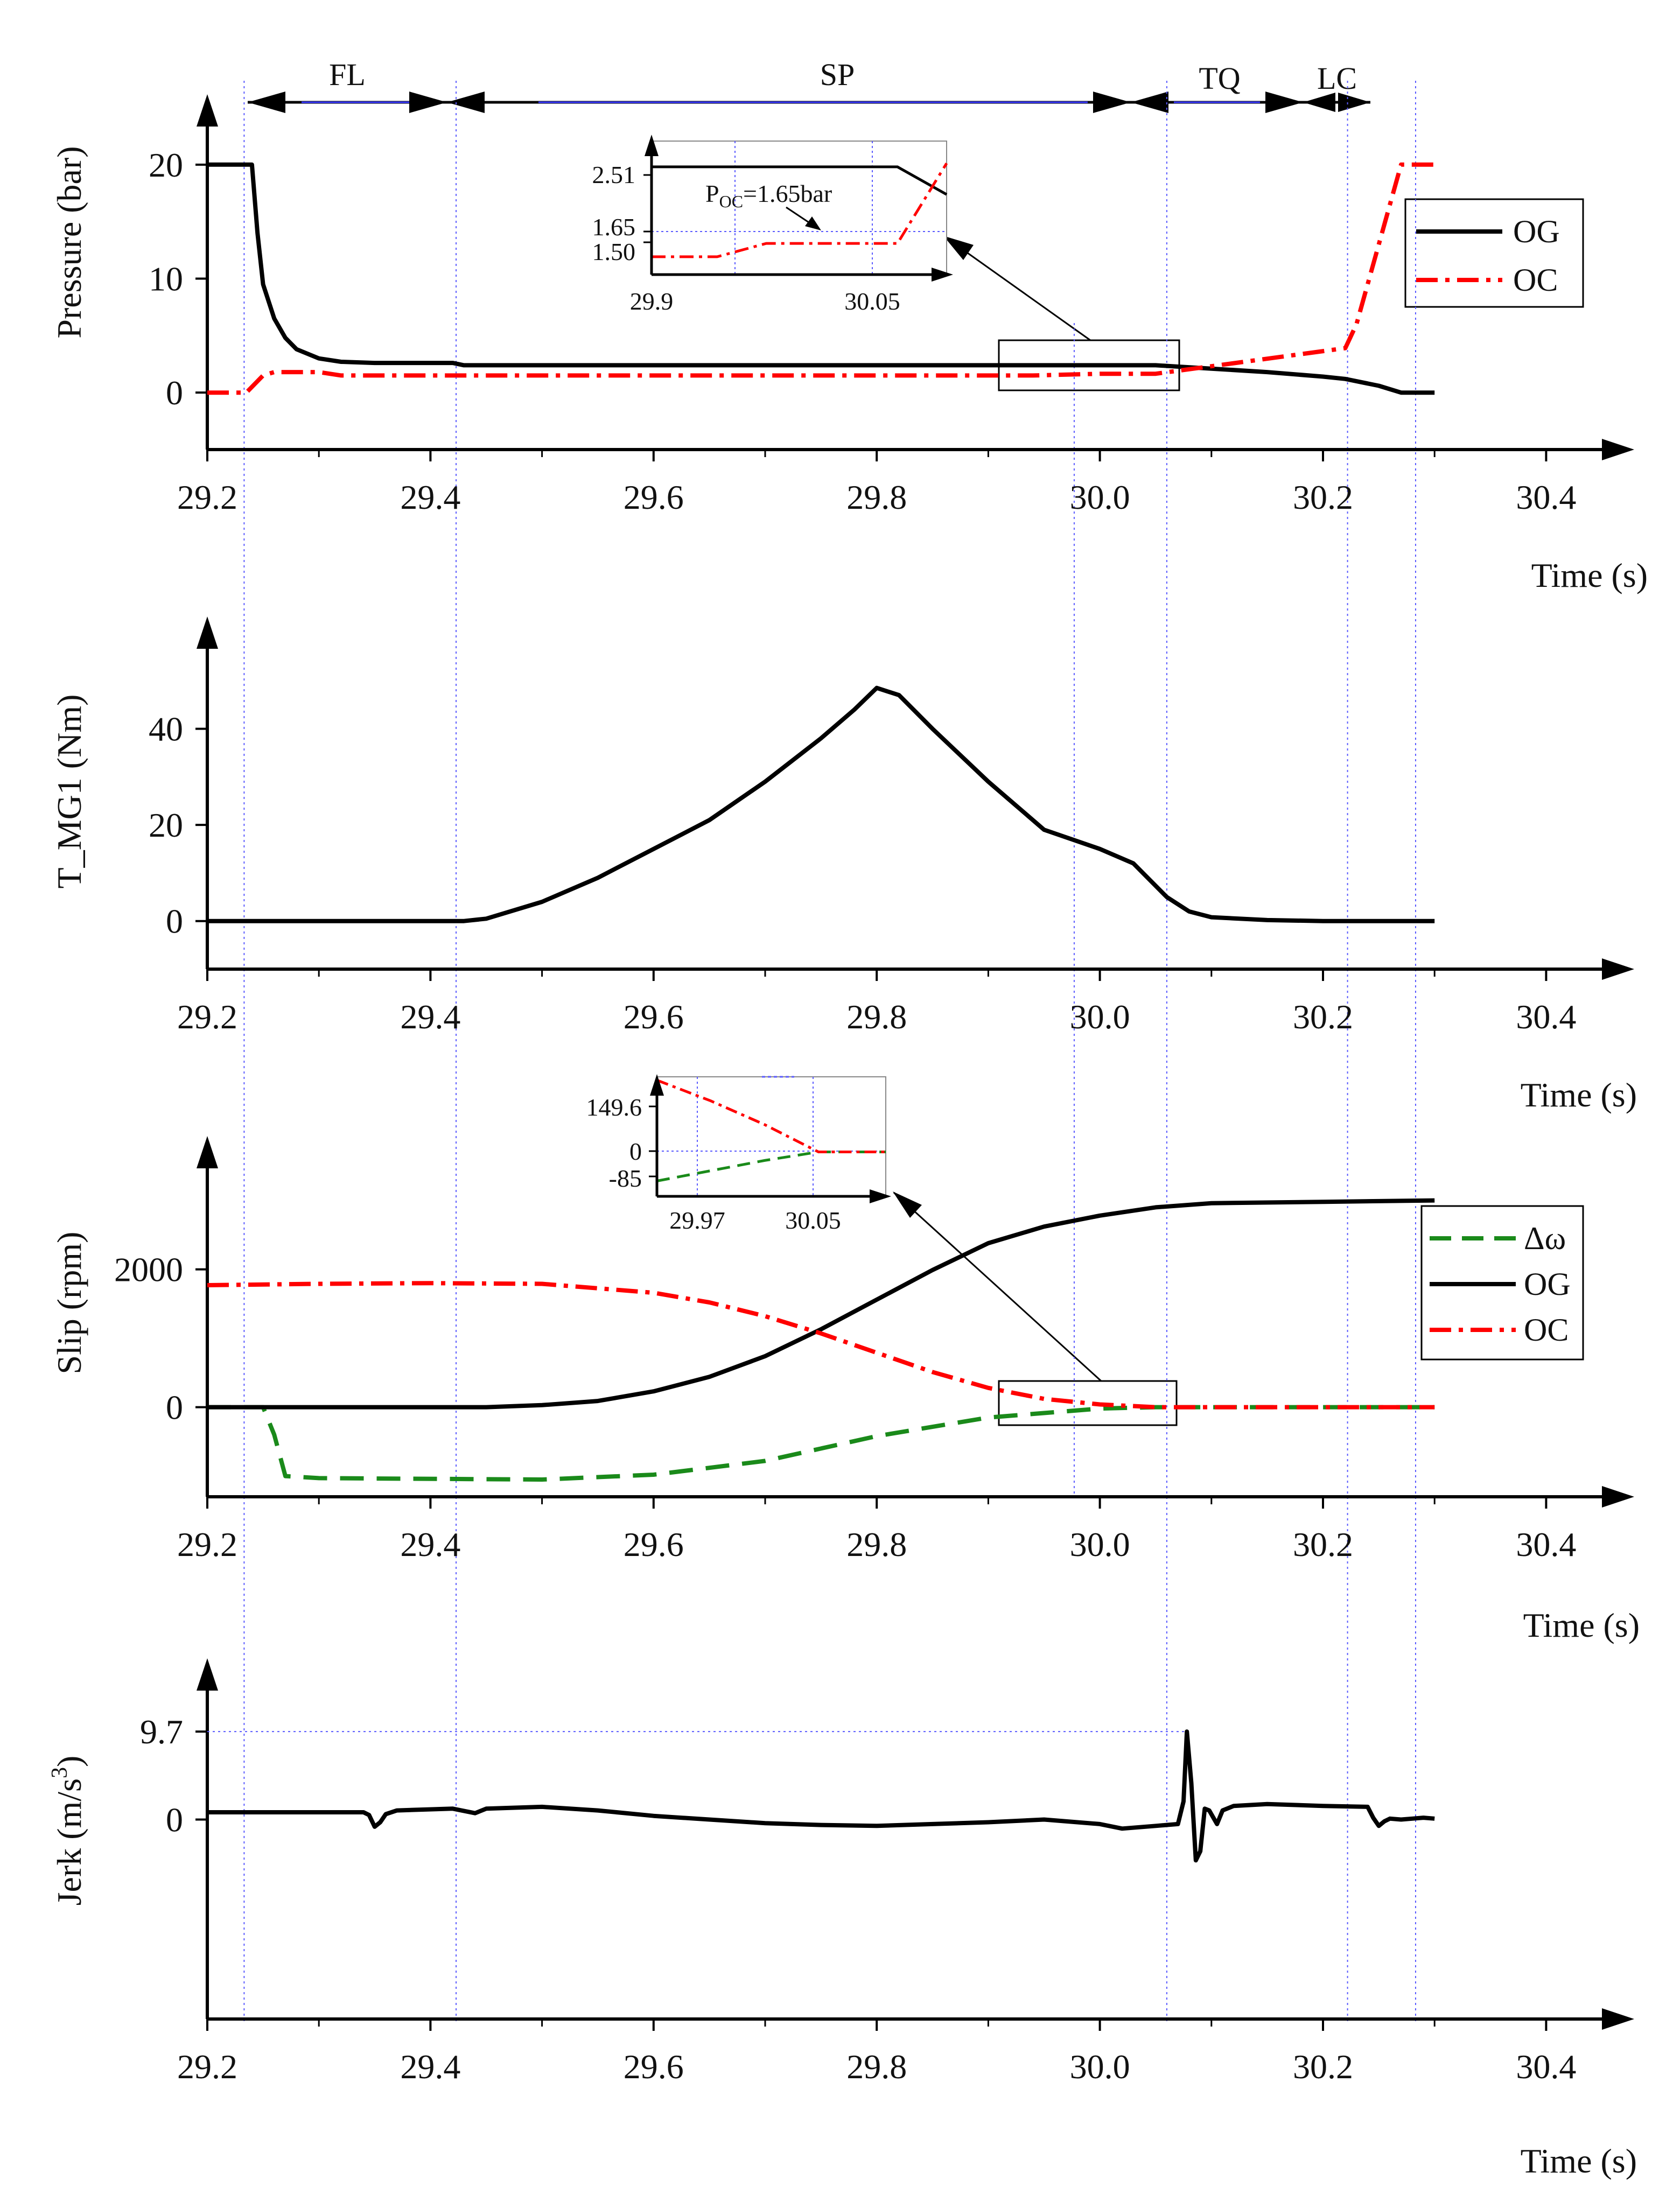 This screenshot has height=2201, width=1680. What do you see at coordinates (1323, 497) in the screenshot?
I see `pressure-x-tick-label: 30.2` at bounding box center [1323, 497].